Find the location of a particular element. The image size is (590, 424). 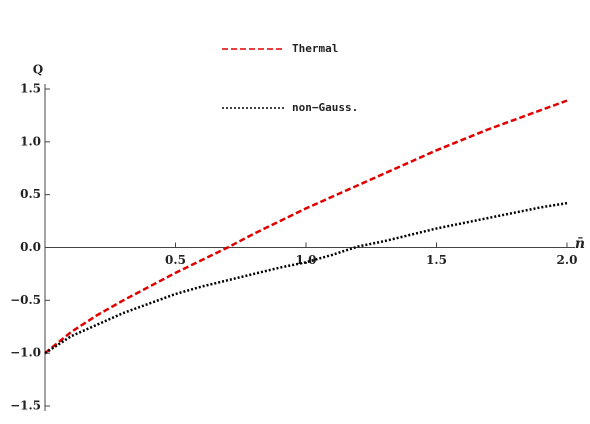

y-tick-label: −1.5 is located at coordinates (25, 406).